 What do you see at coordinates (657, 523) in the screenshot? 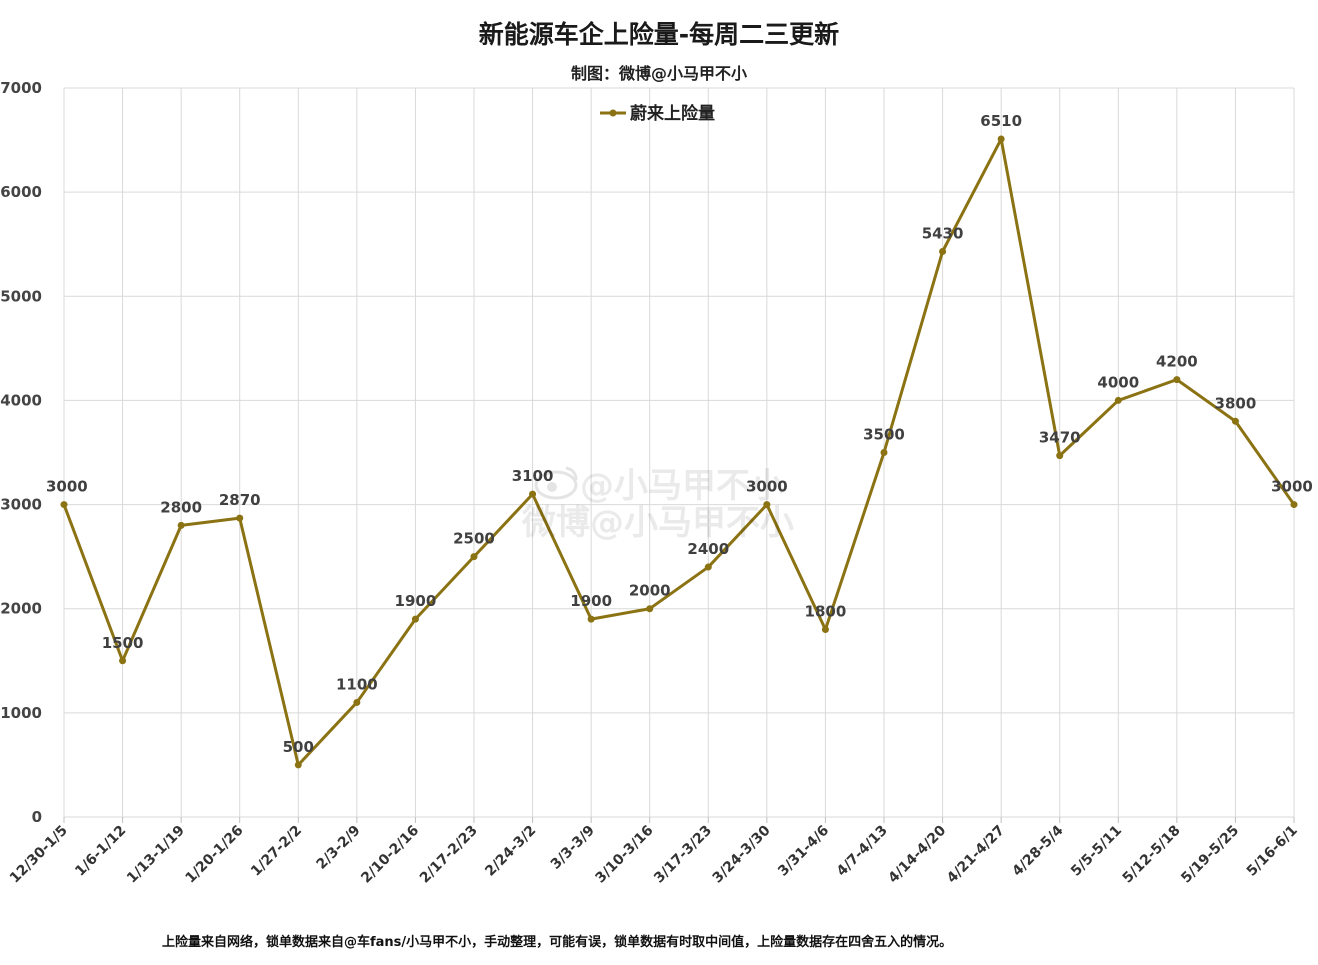
I see `watermark-text-2: 微博@小马甲不小` at bounding box center [657, 523].